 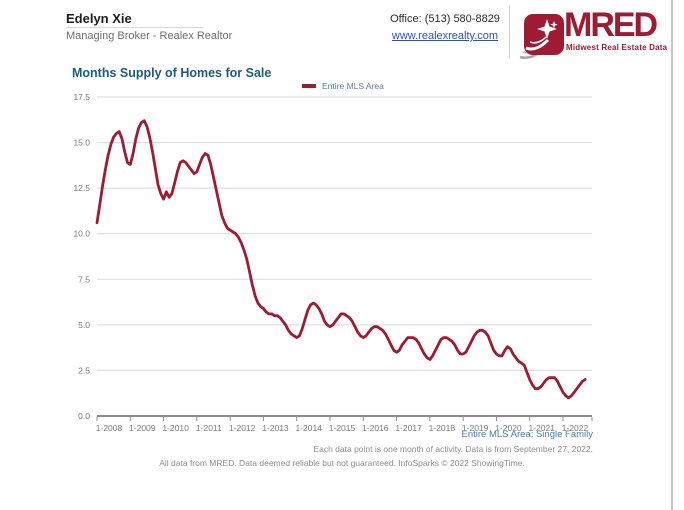 I want to click on legend-label: Entire MLS Area, so click(x=353, y=86).